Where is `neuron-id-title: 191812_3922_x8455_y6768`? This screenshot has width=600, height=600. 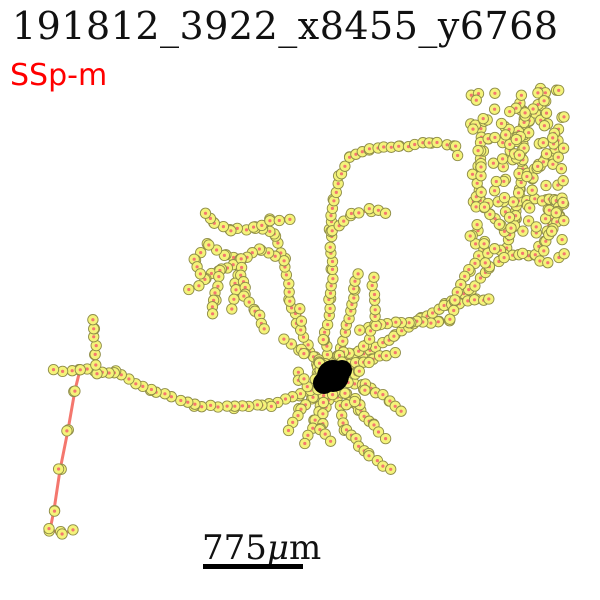 neuron-id-title: 191812_3922_x8455_y6768 is located at coordinates (285, 26).